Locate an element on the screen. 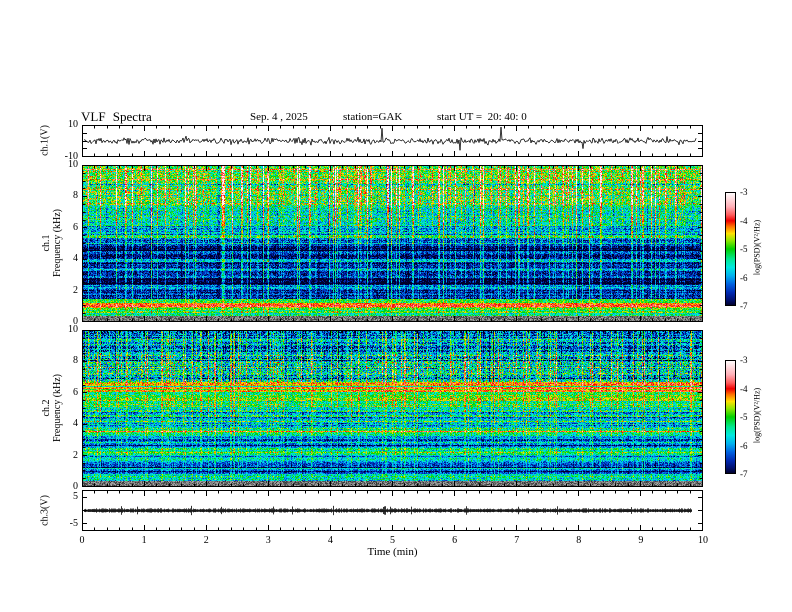 This screenshot has width=792, height=612. ch2-axis-label-line1: ch.2 is located at coordinates (46, 408).